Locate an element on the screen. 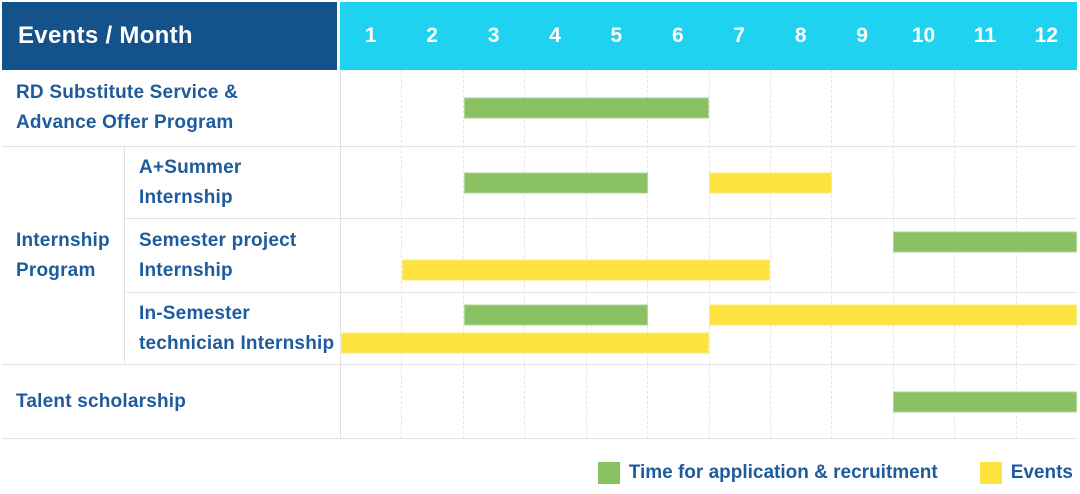 This screenshot has height=494, width=1080. legend: Time for application & recruitment Events is located at coordinates (835, 473).